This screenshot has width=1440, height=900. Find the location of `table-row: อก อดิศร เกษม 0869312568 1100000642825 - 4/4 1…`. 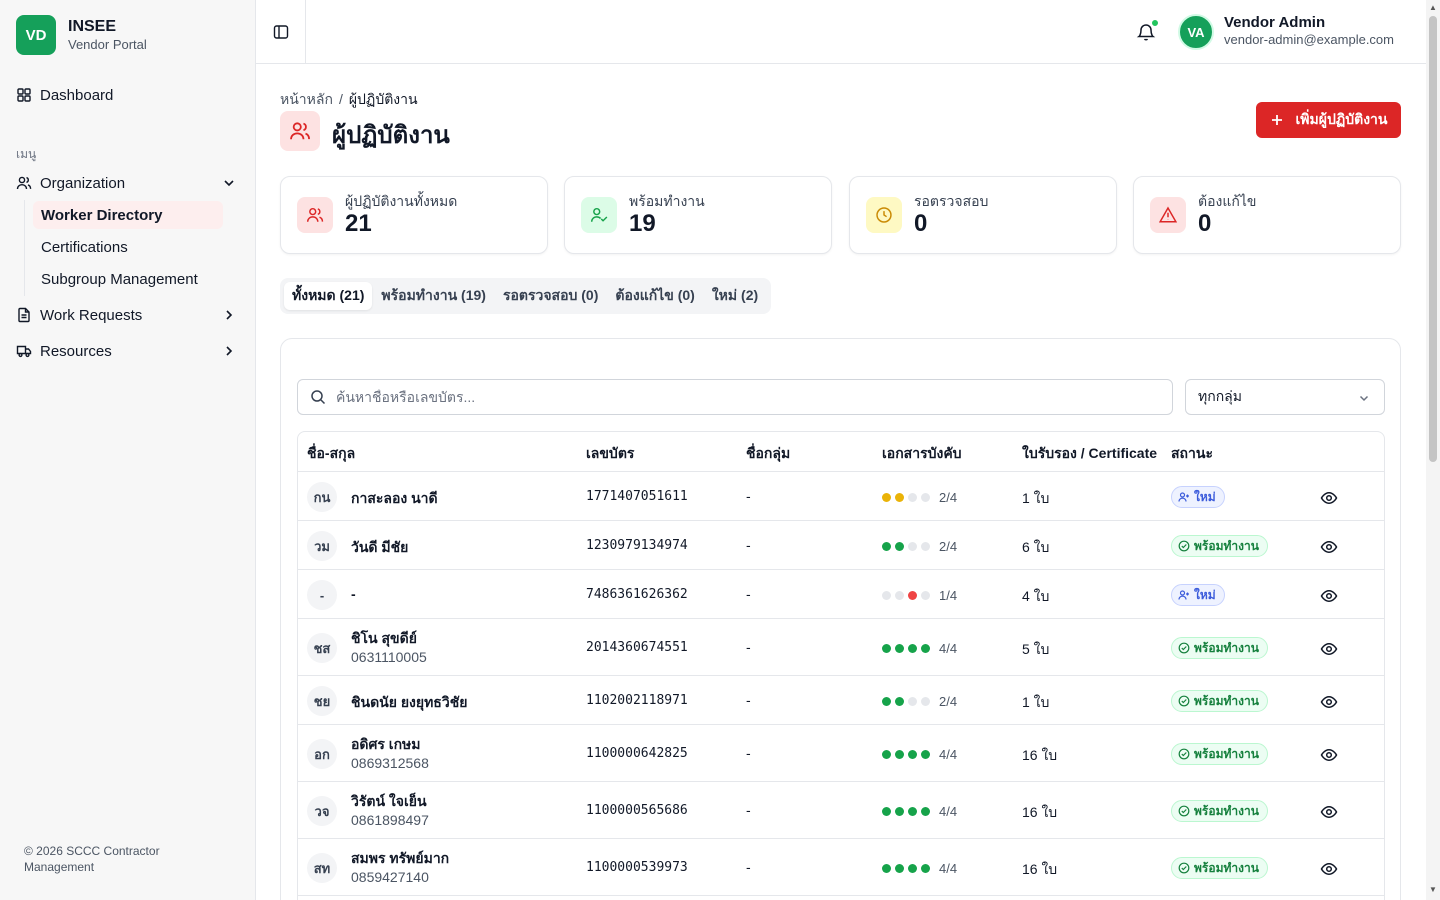

table-row: อก อดิศร เกษม 0869312568 1100000642825 - 4/4 1… is located at coordinates (841, 753).